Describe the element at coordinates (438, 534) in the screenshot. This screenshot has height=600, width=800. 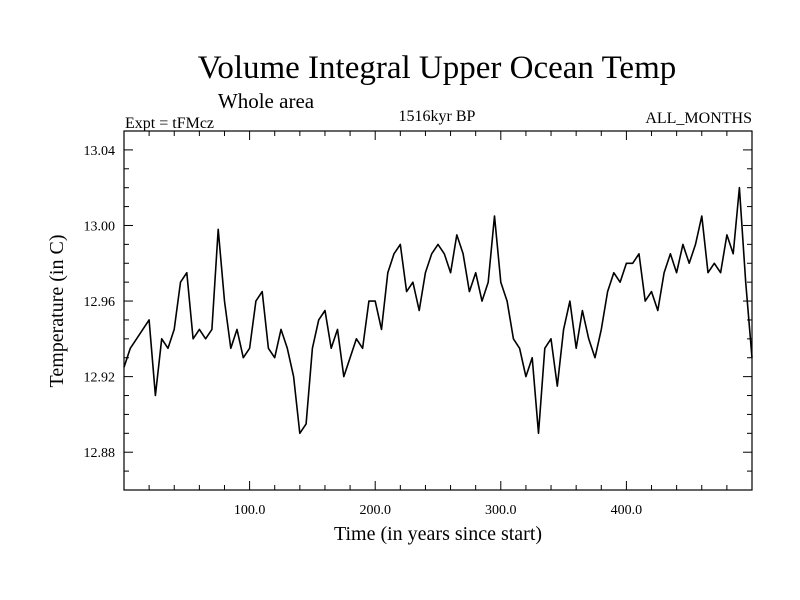
I see `x-axis-label: Time (in years since start)` at that location.